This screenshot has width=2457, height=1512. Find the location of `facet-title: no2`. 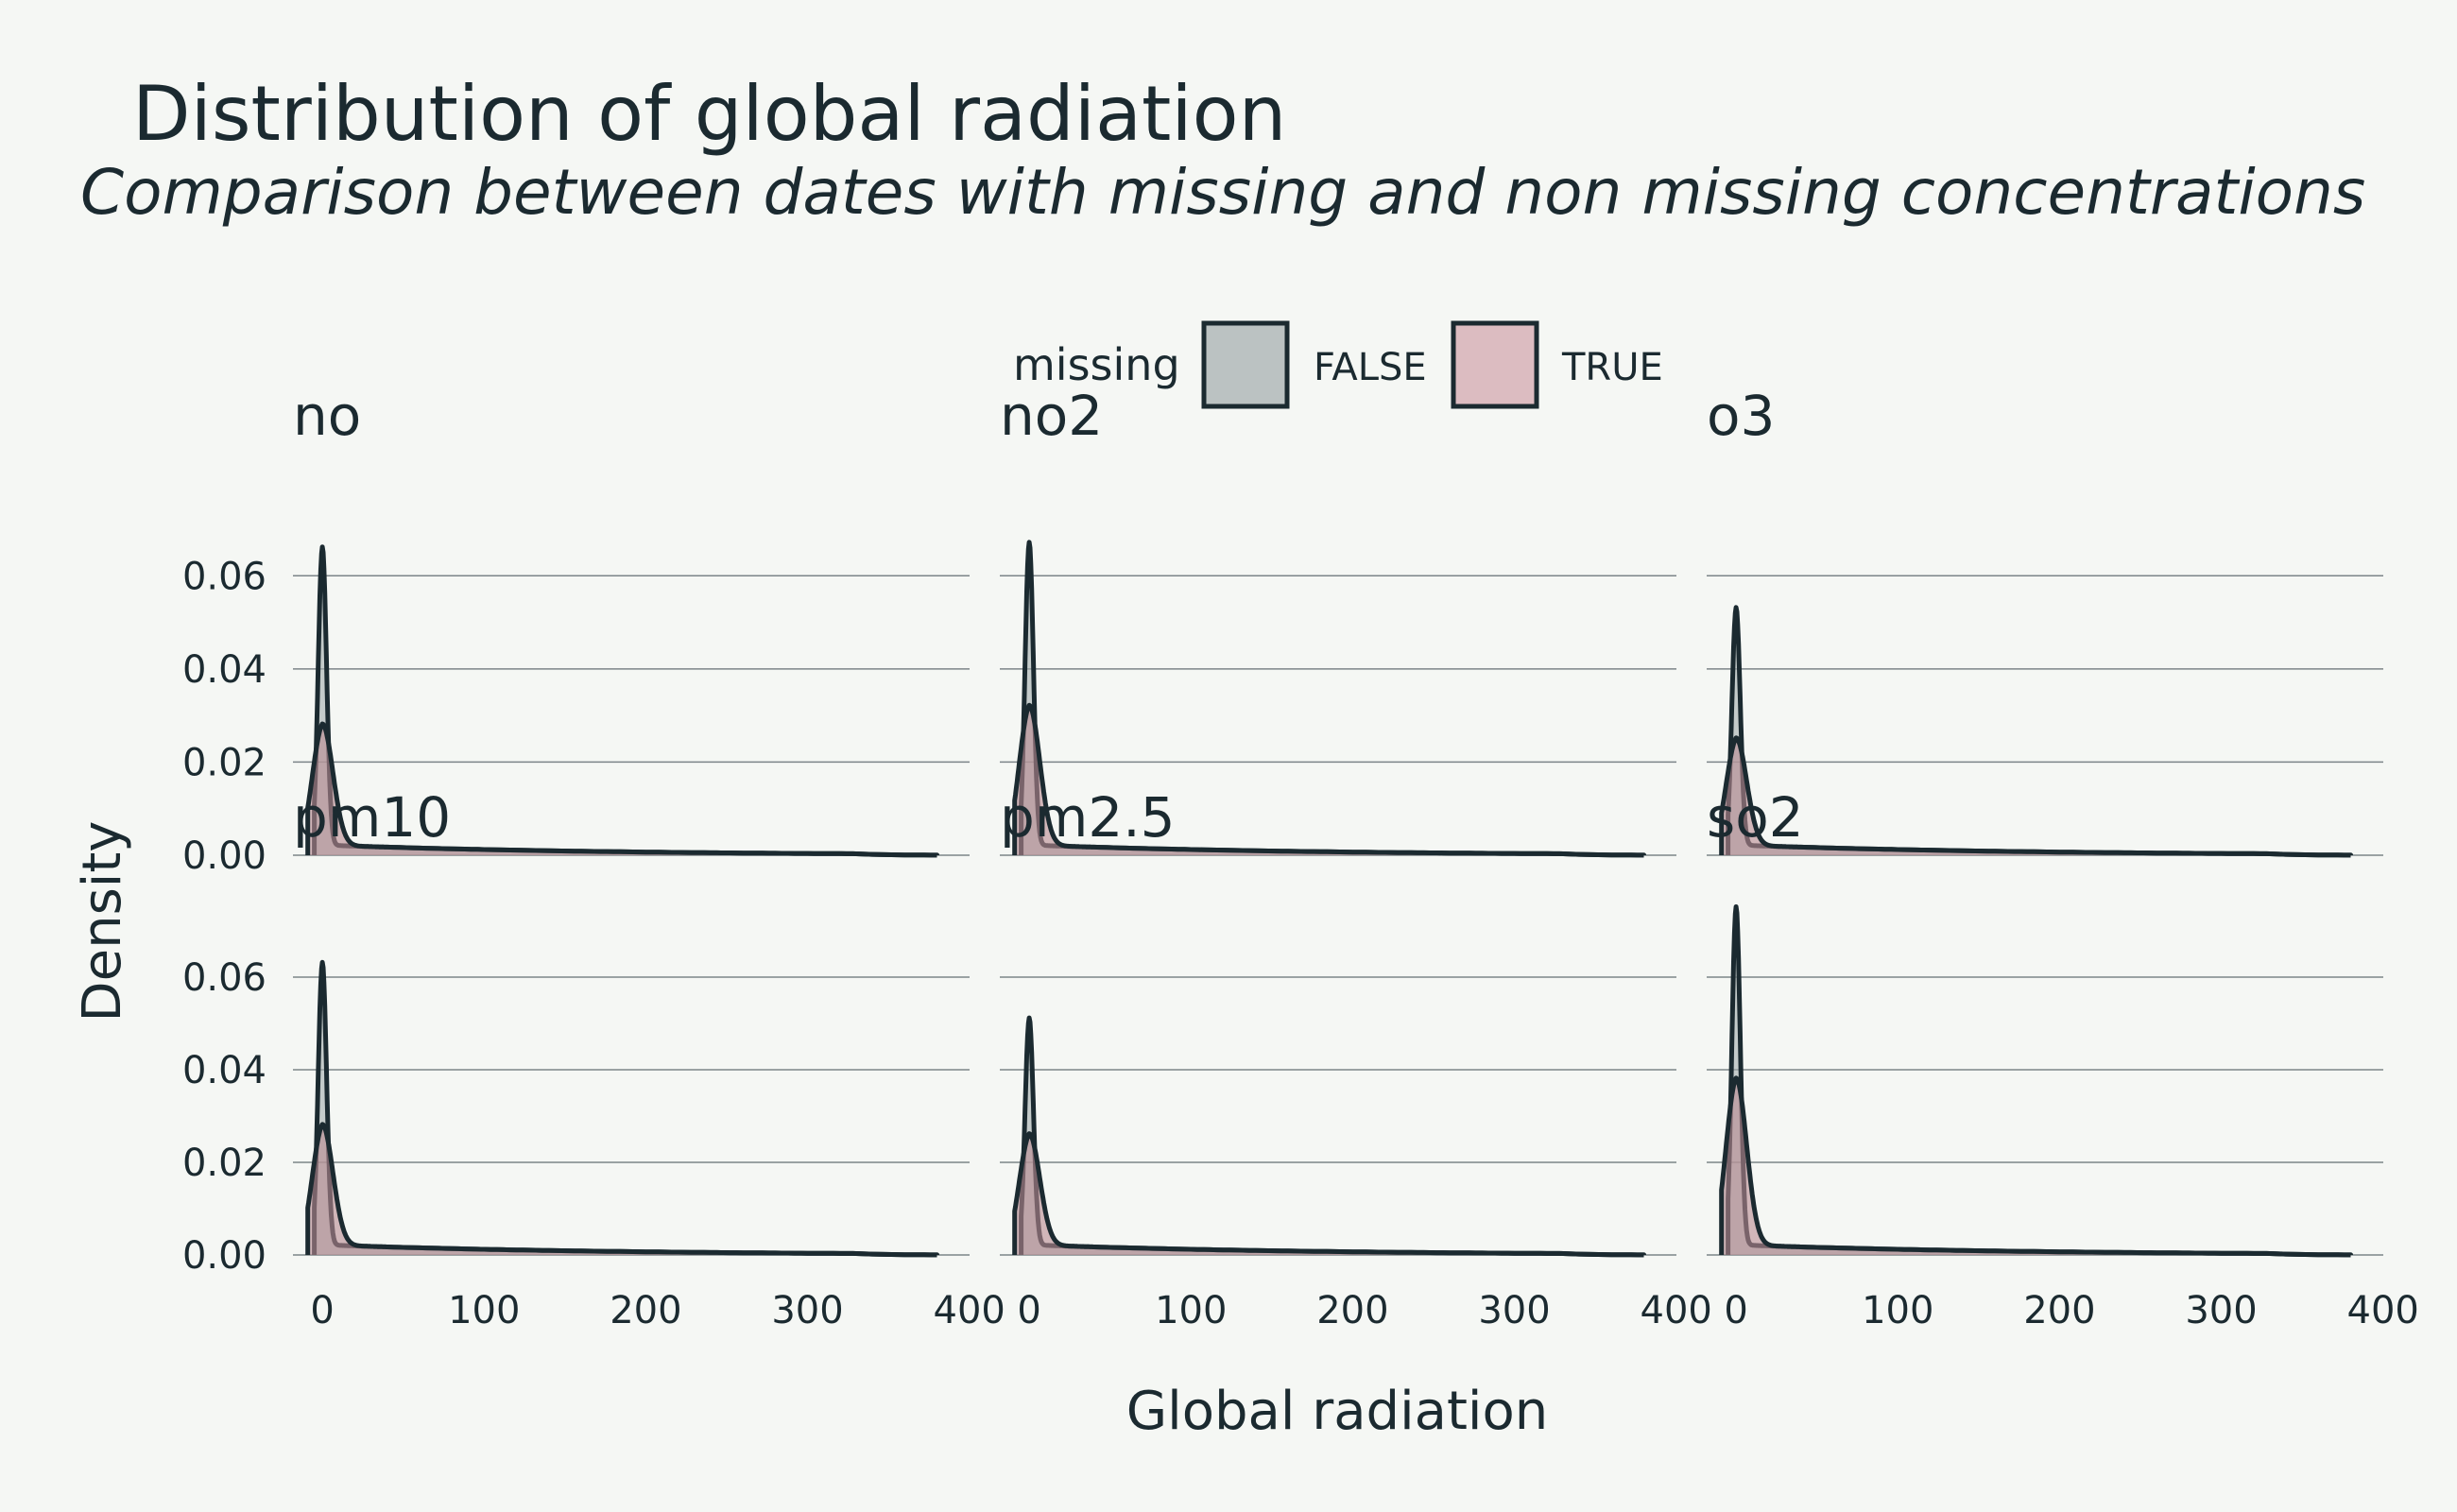

facet-title: no2 is located at coordinates (1051, 416).